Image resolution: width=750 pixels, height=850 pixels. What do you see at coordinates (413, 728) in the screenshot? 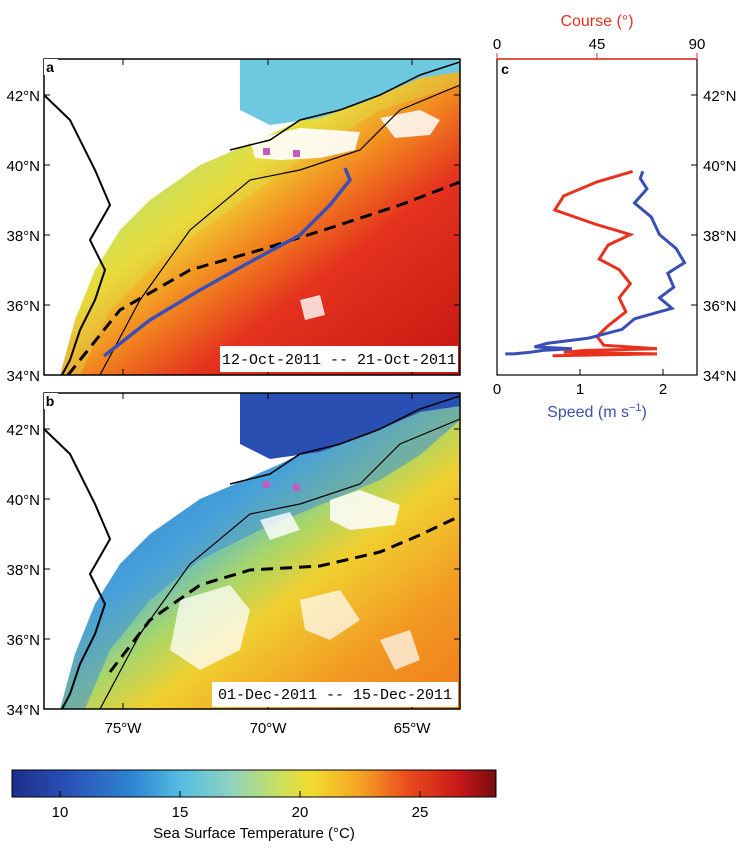
I see `panel-b-lon-tick: 65°W` at bounding box center [413, 728].